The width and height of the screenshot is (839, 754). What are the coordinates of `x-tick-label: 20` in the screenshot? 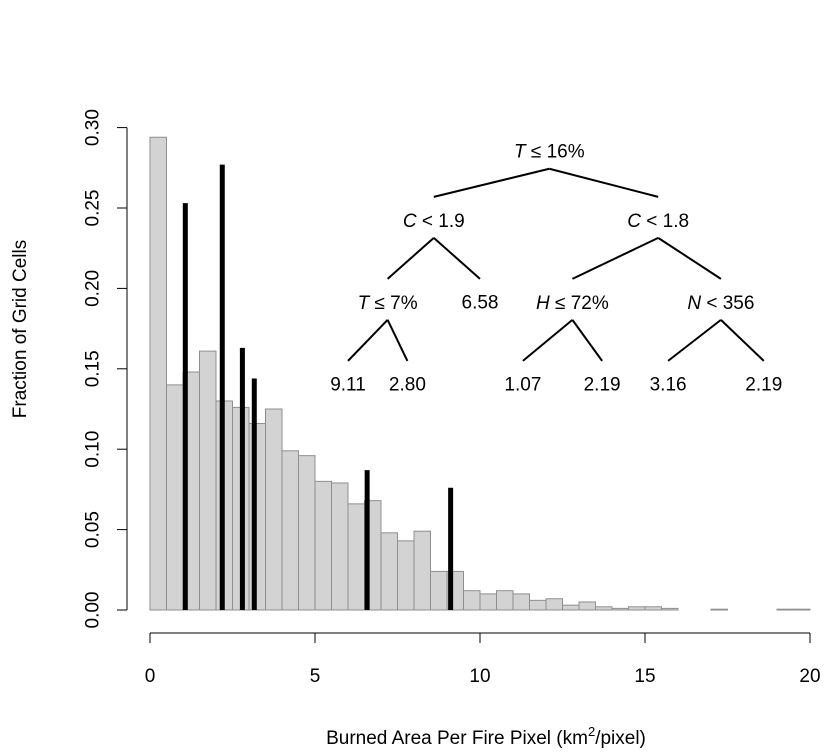 It's located at (809, 676).